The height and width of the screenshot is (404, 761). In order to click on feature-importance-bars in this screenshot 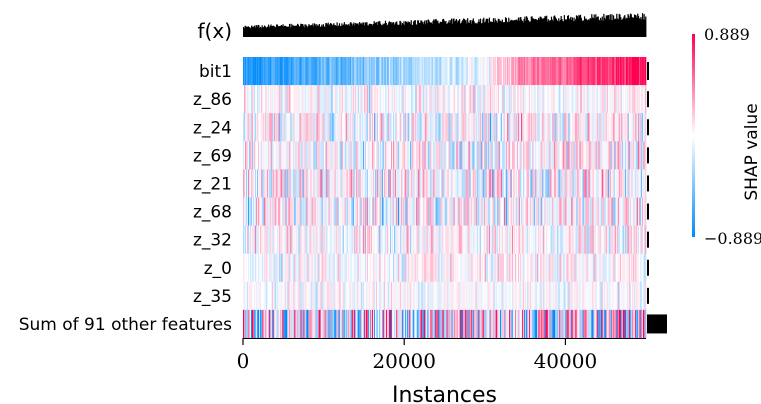, I will do `click(657, 198)`.